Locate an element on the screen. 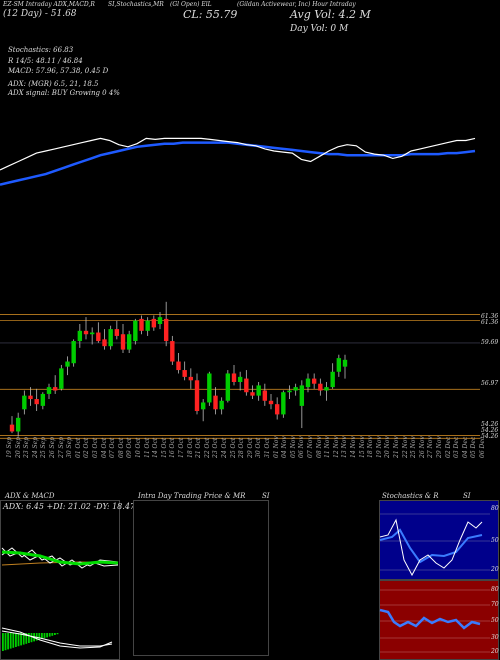 The image size is (500, 660). stoch-d-line is located at coordinates (431, 546).